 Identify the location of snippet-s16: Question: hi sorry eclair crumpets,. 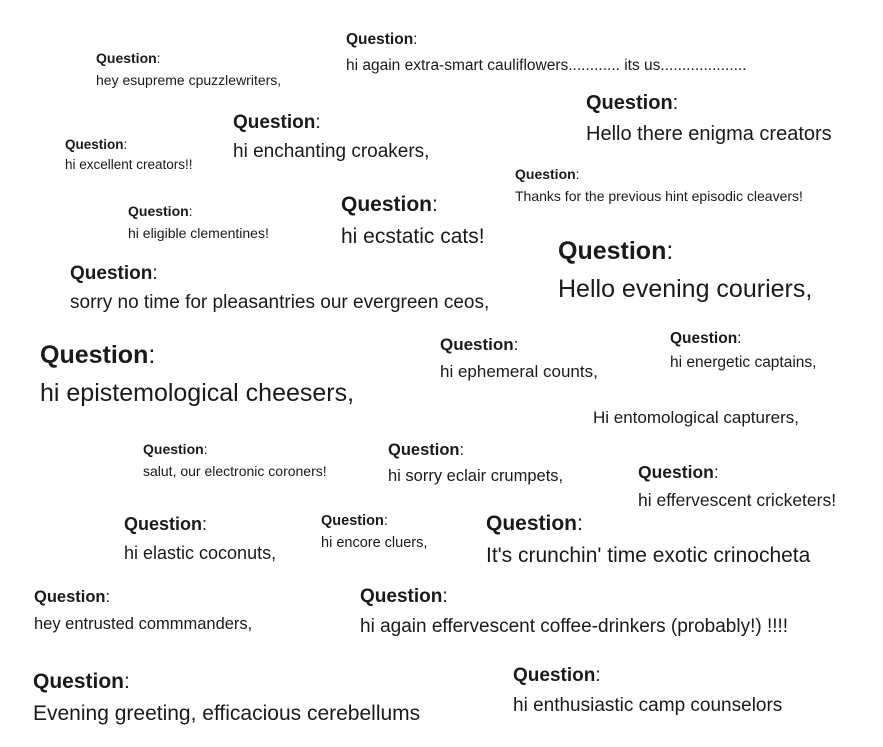
(493, 463).